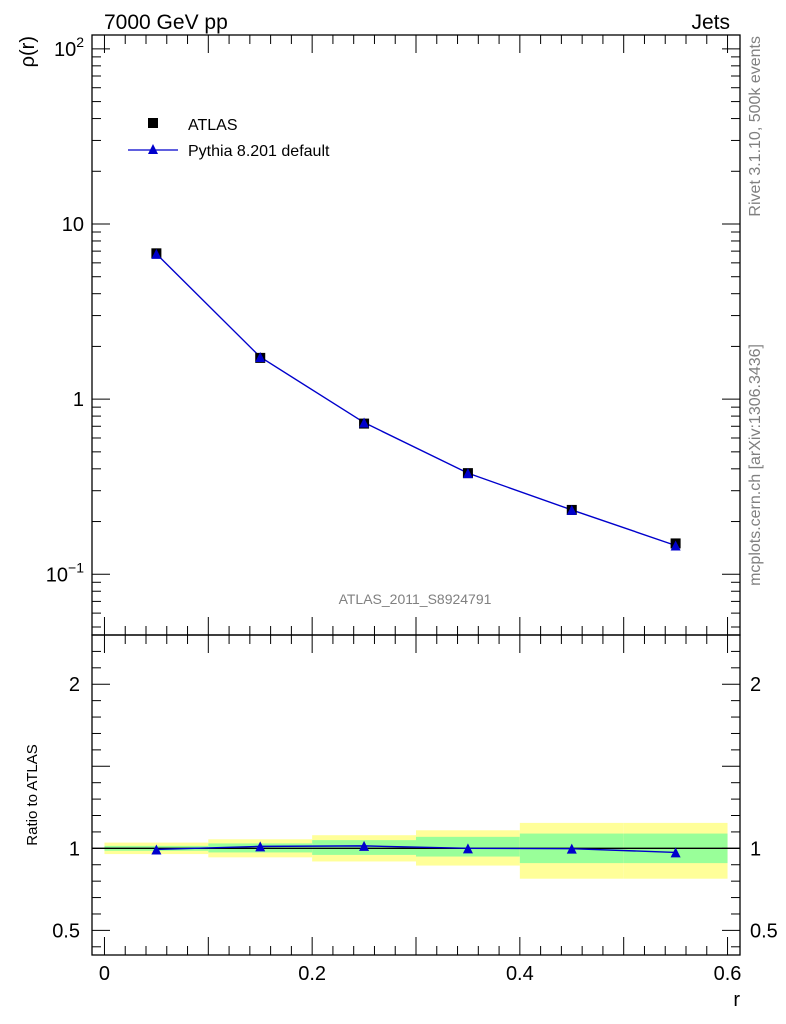 This screenshot has width=786, height=1024. What do you see at coordinates (166, 22) in the screenshot?
I see `header-left-title: 7000 GeV pp` at bounding box center [166, 22].